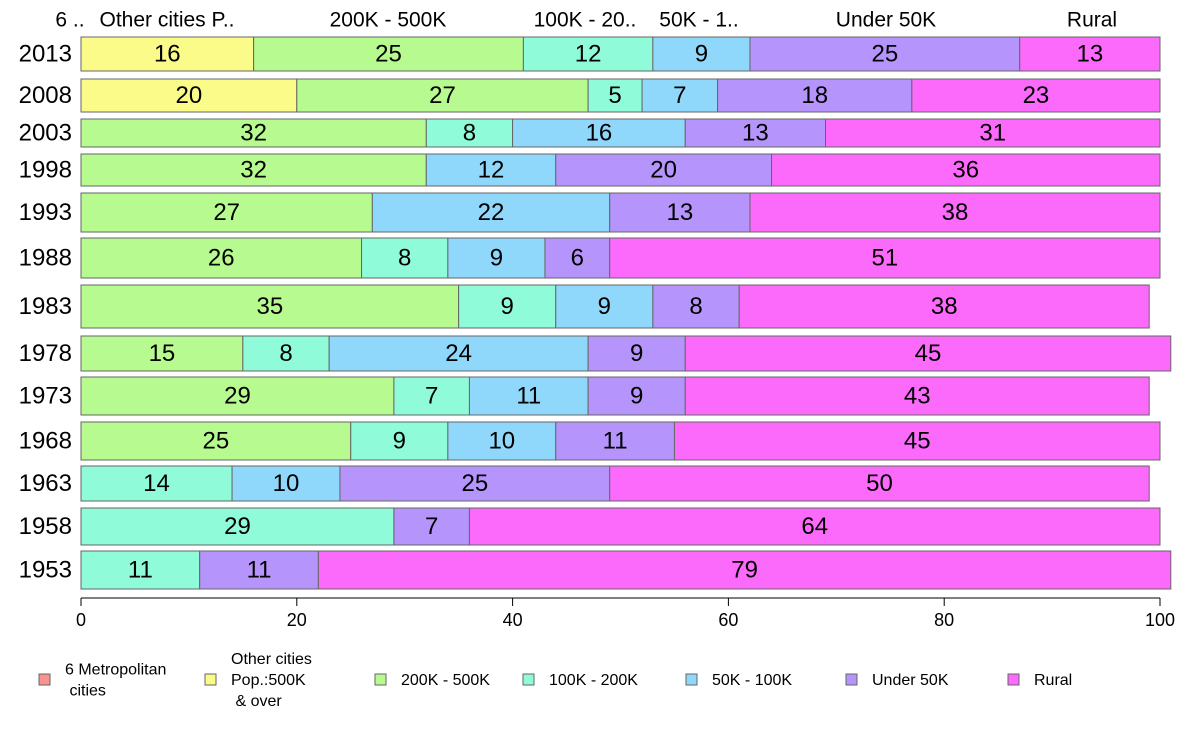  I want to click on segment-value-label: 45, so click(917, 441).